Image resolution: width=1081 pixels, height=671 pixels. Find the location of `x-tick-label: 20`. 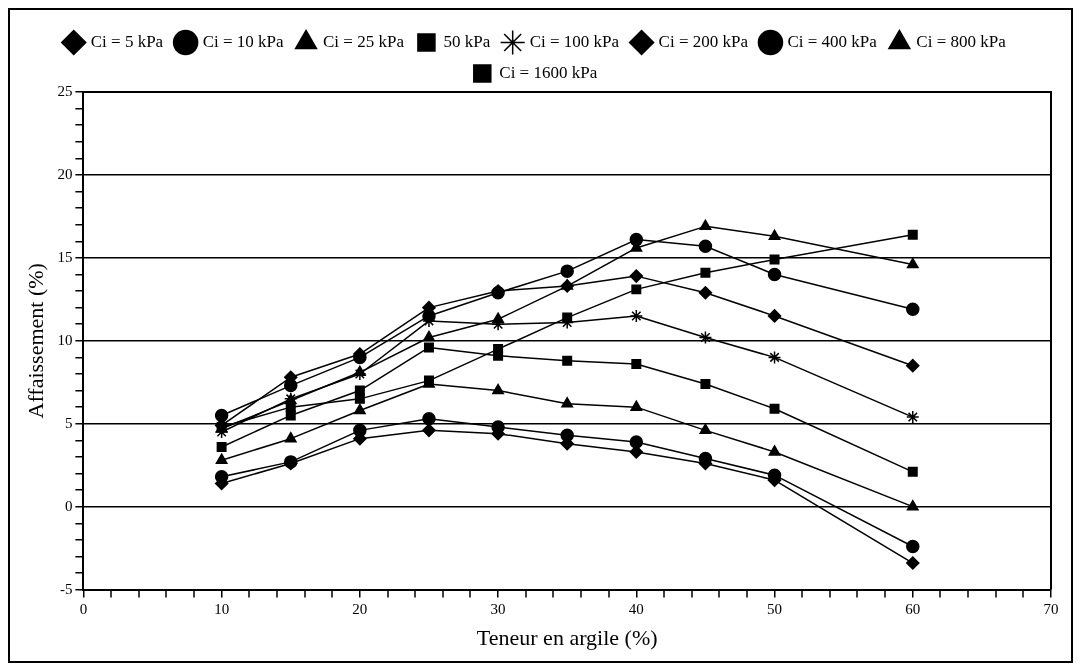

x-tick-label: 20 is located at coordinates (360, 608).